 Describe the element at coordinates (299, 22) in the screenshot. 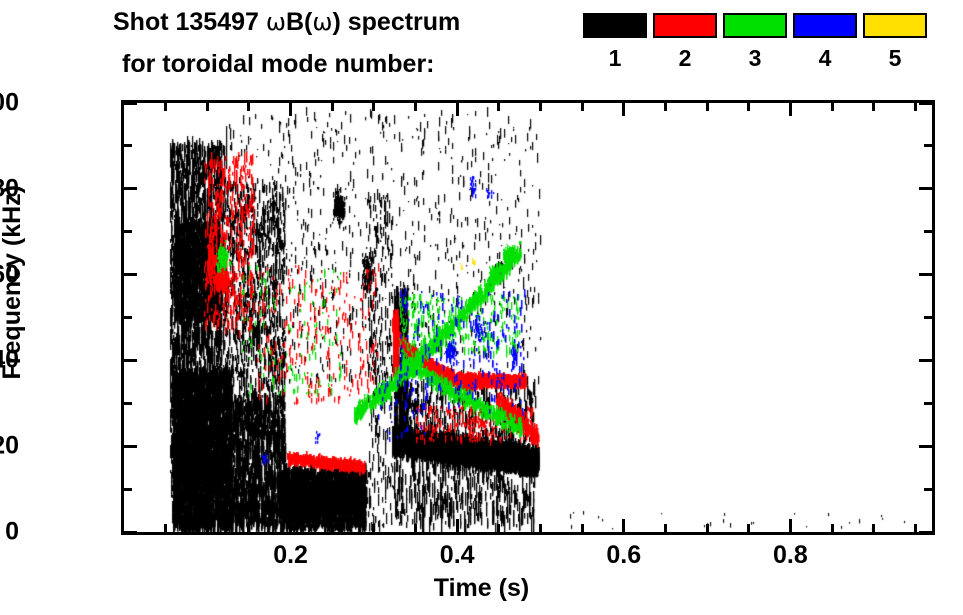

I see `title-mid: B(` at that location.